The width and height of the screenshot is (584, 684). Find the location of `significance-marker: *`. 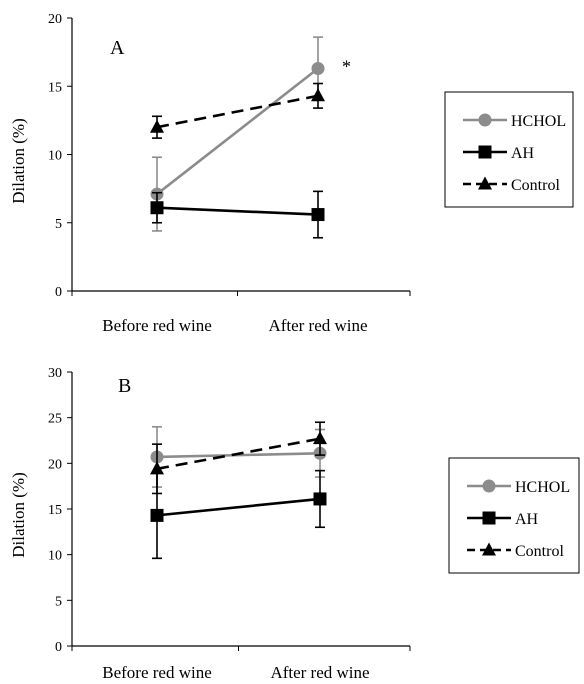

significance-marker: * is located at coordinates (346, 67).